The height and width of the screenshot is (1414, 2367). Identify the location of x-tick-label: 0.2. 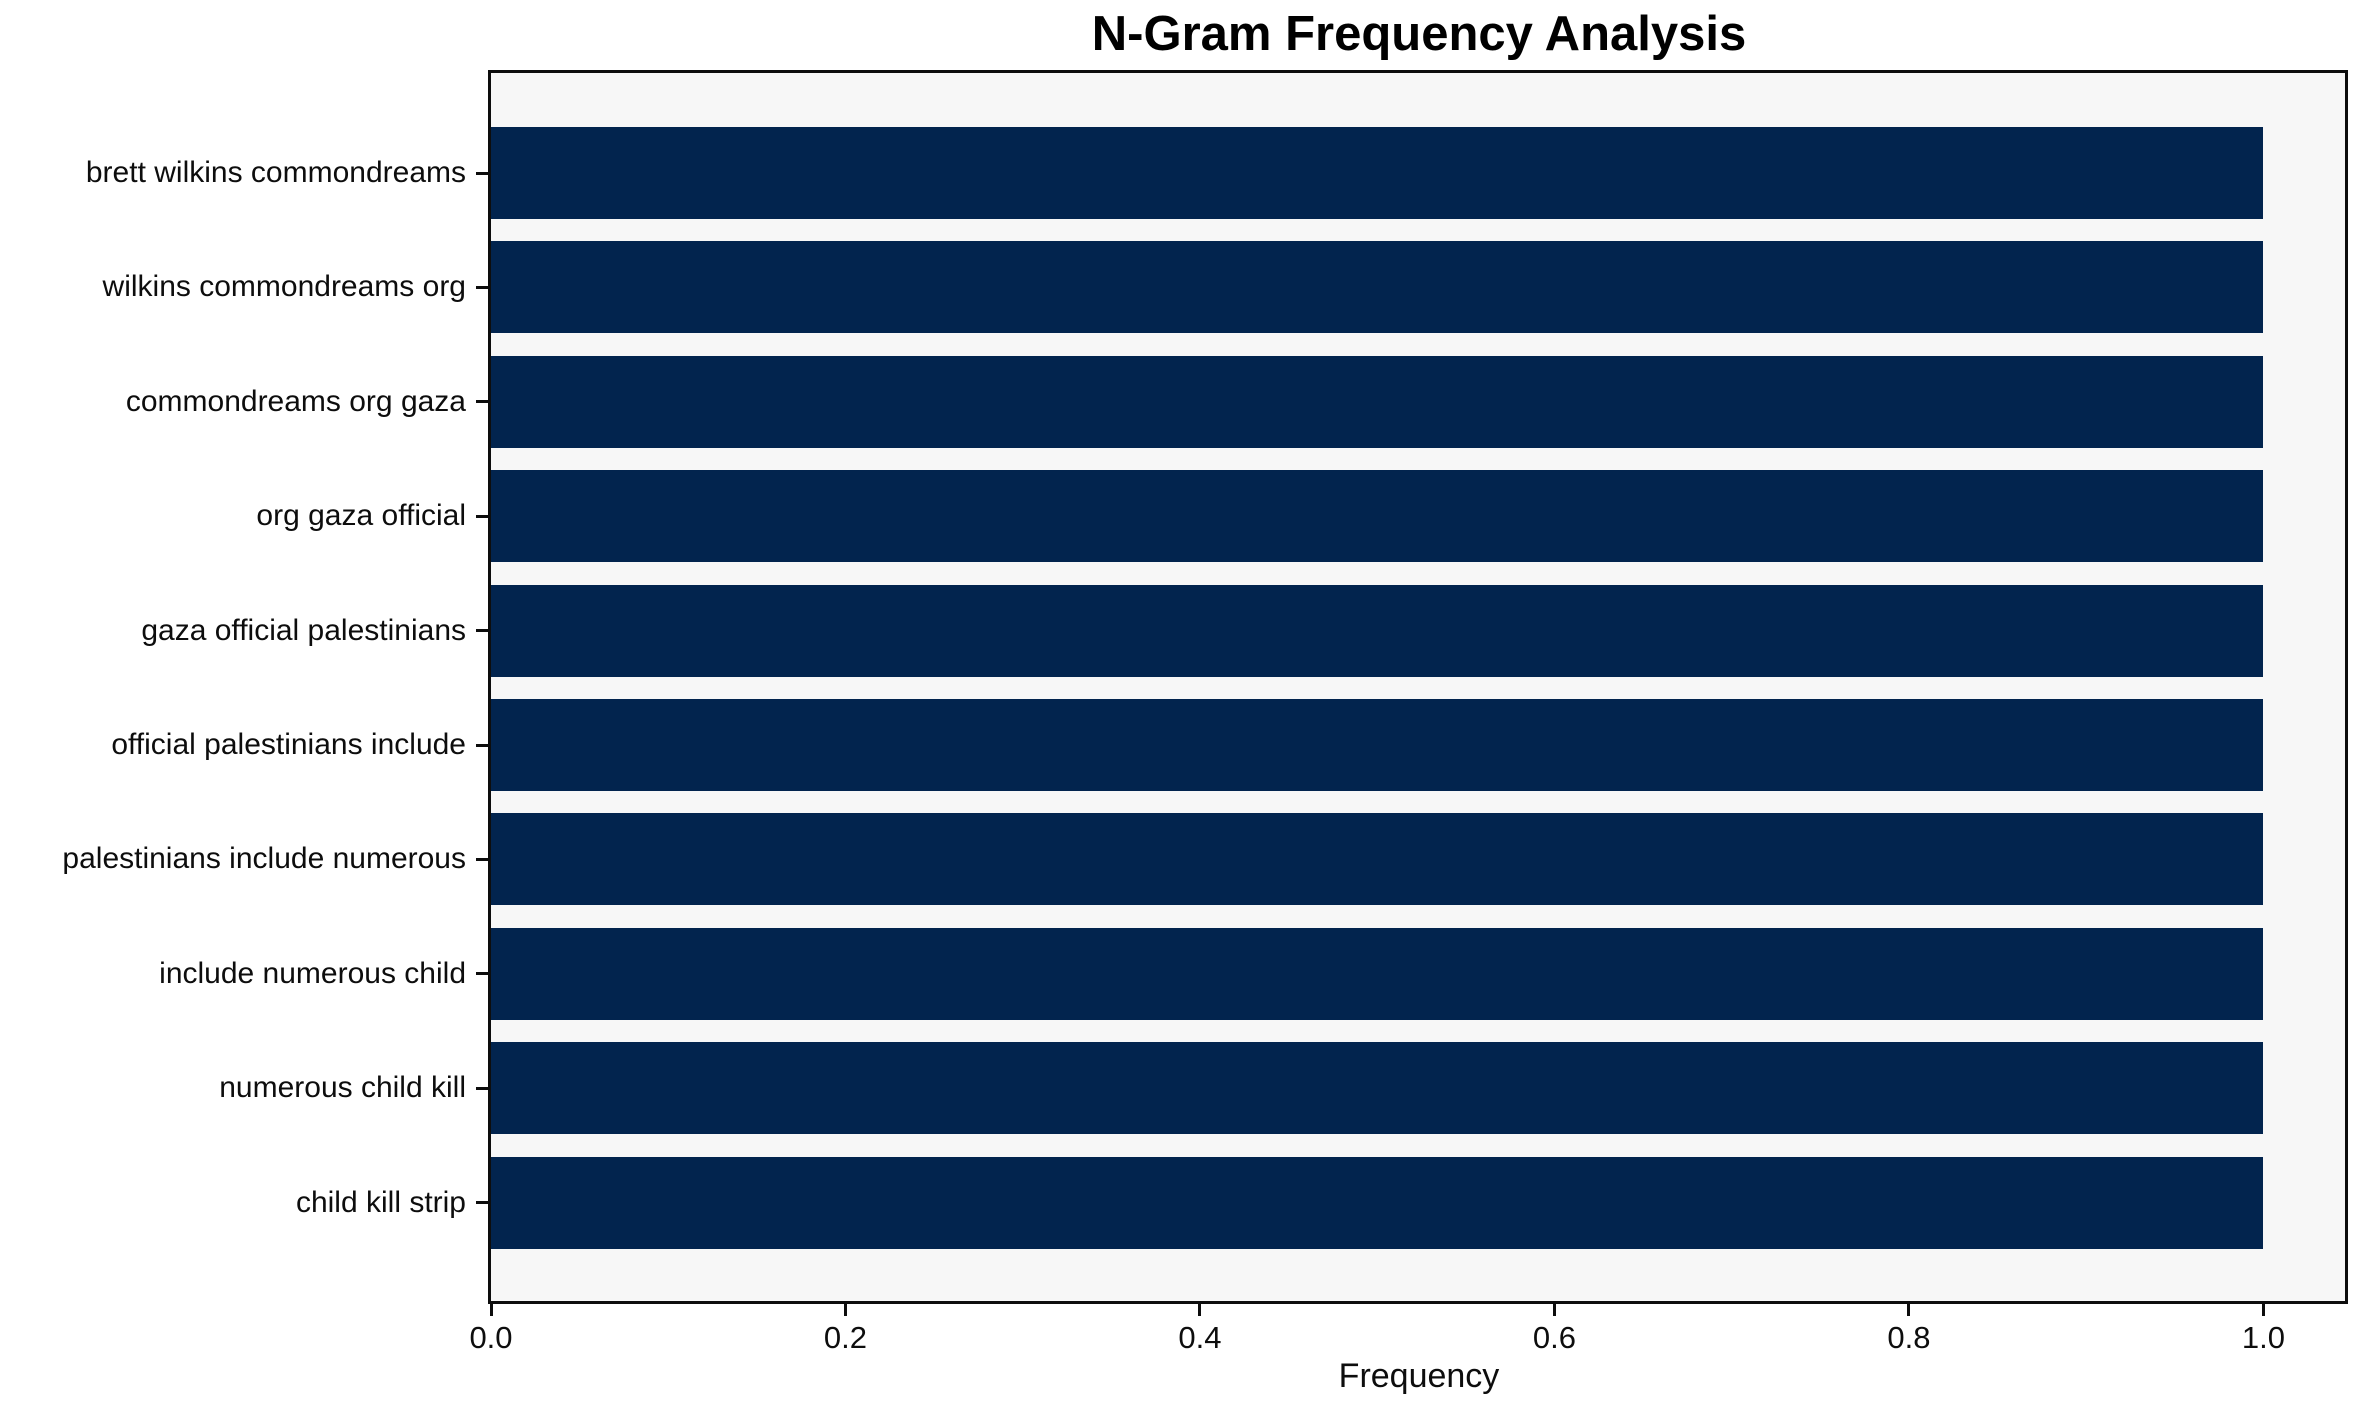
(845, 1337).